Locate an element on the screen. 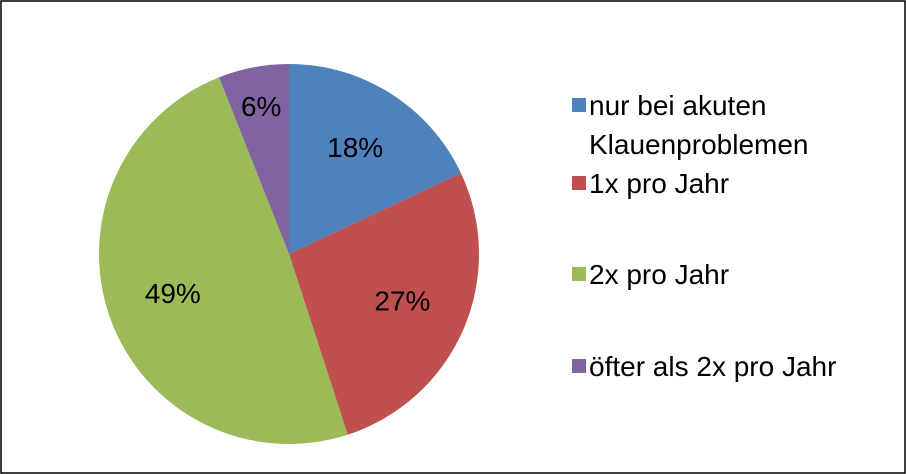 This screenshot has width=906, height=474. data-label: 6% is located at coordinates (261, 106).